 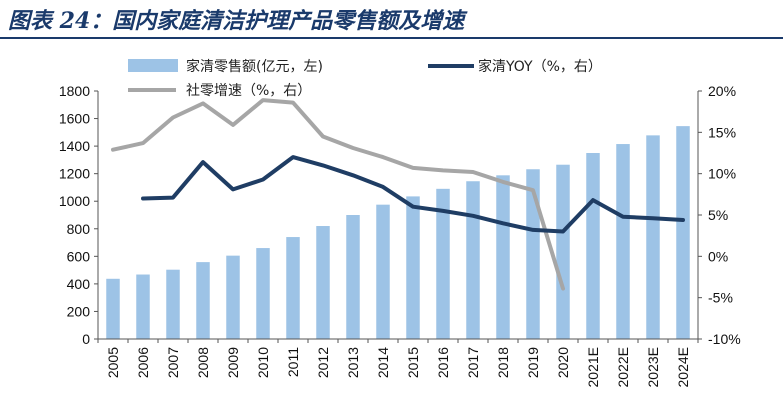 I want to click on x-tick-label: 2009, so click(x=233, y=362).